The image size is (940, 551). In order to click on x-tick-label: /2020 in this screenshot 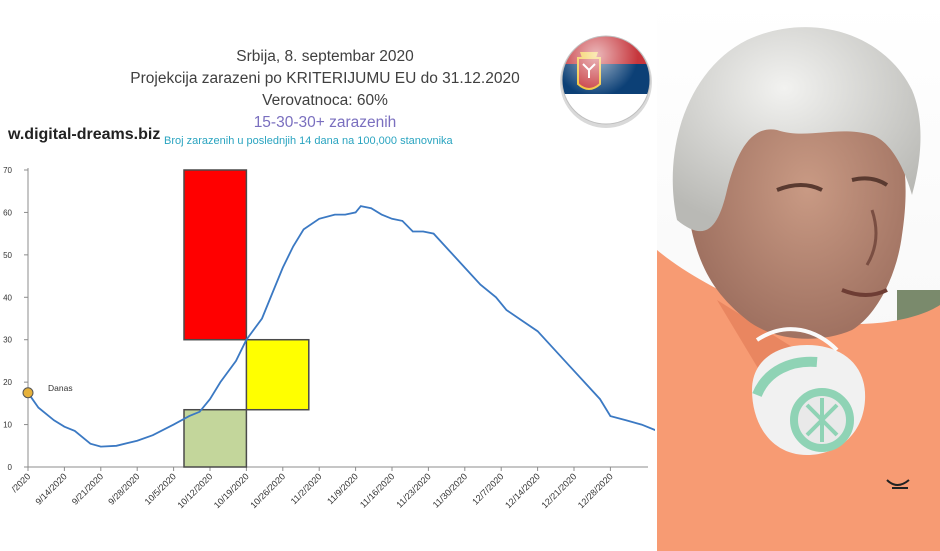, I will do `click(20, 482)`.